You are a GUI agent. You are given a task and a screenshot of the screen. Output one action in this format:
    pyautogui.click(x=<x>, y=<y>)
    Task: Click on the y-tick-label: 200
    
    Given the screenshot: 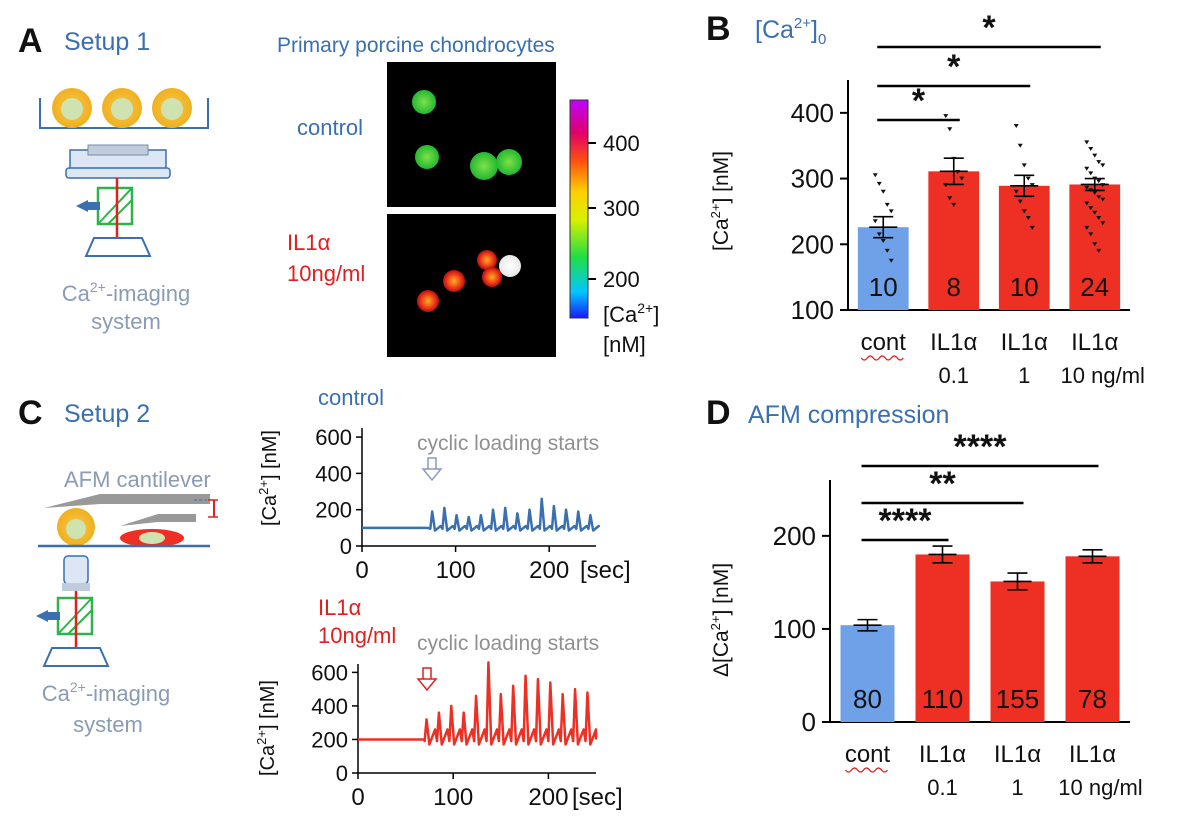 What is the action you would take?
    pyautogui.click(x=333, y=510)
    